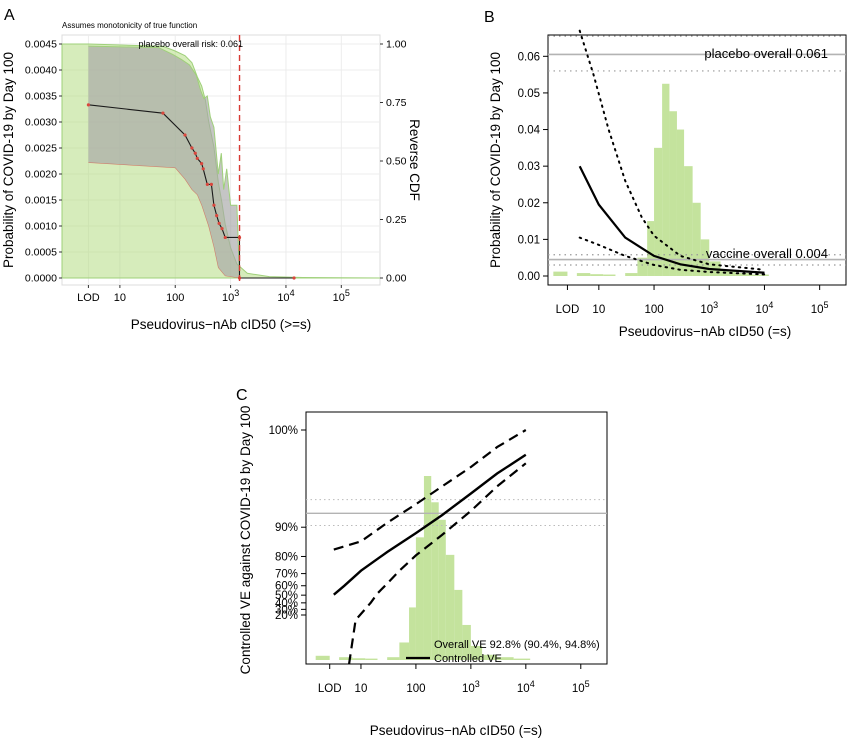 This screenshot has height=740, width=850. What do you see at coordinates (41, 253) in the screenshot?
I see `y-tick-label: 0.0005` at bounding box center [41, 253].